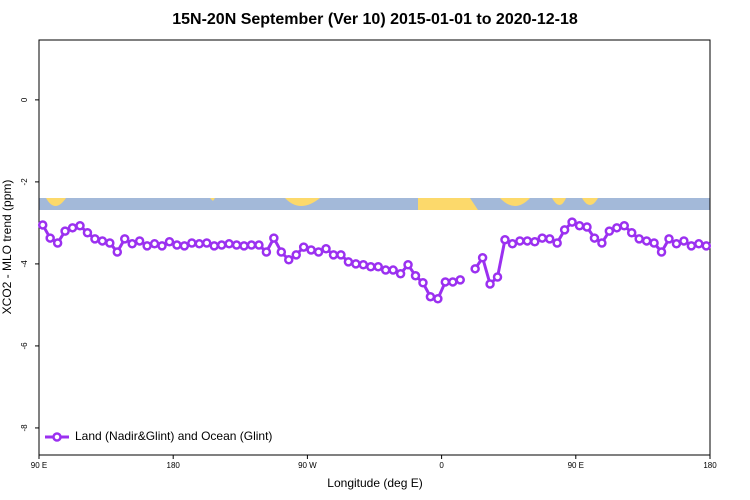 This screenshot has width=750, height=500. What do you see at coordinates (24, 428) in the screenshot?
I see `y-tick-label: -8` at bounding box center [24, 428].